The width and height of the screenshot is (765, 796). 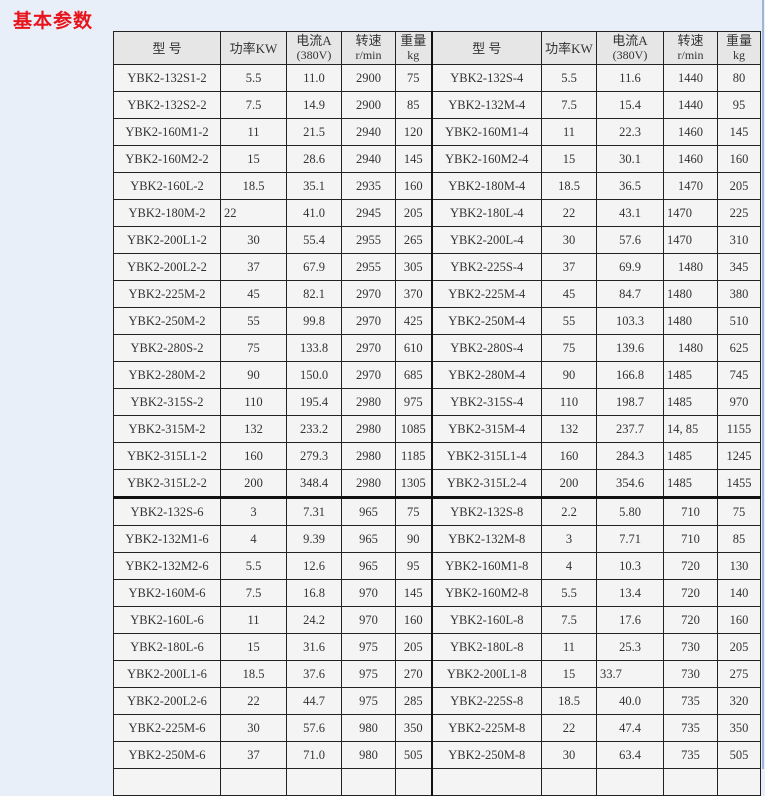 What do you see at coordinates (167, 456) in the screenshot?
I see `cell-model: YBK2-315L1-2` at bounding box center [167, 456].